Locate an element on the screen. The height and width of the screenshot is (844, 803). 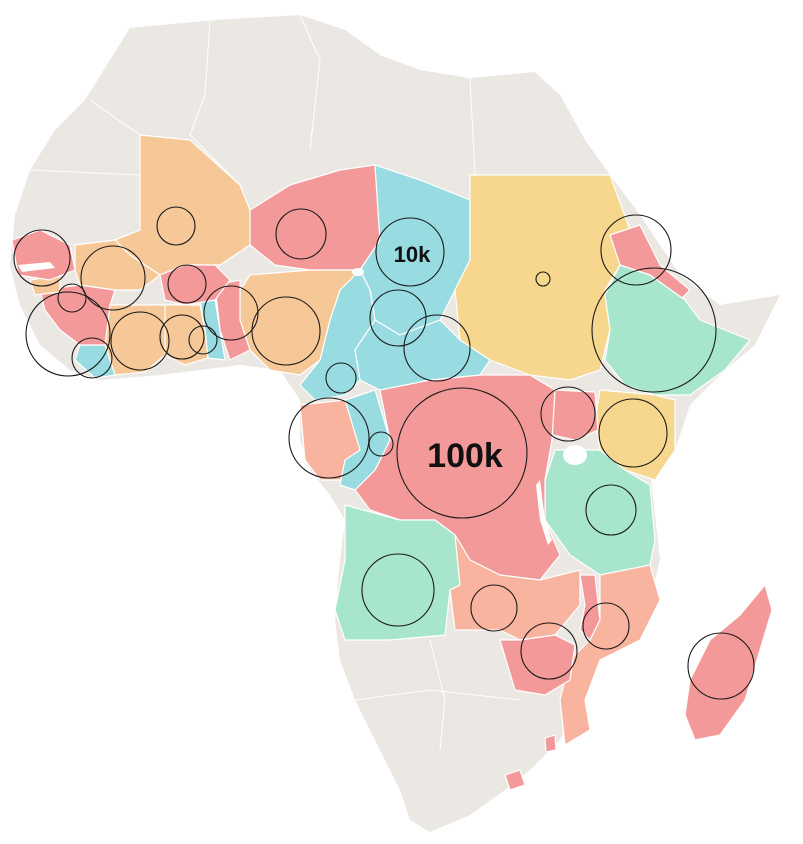
bubble-congo is located at coordinates (381, 444).